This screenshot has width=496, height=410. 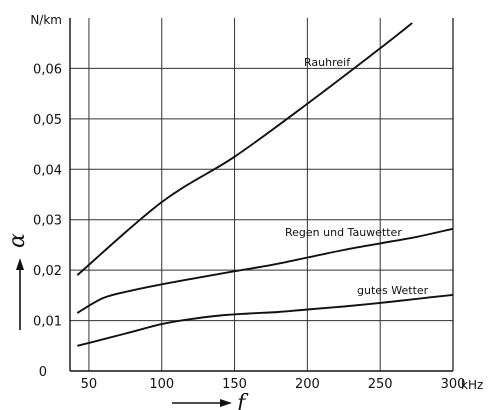 What do you see at coordinates (343, 232) in the screenshot?
I see `label-regen-und-tauwetter: Regen und Tauwetter` at bounding box center [343, 232].